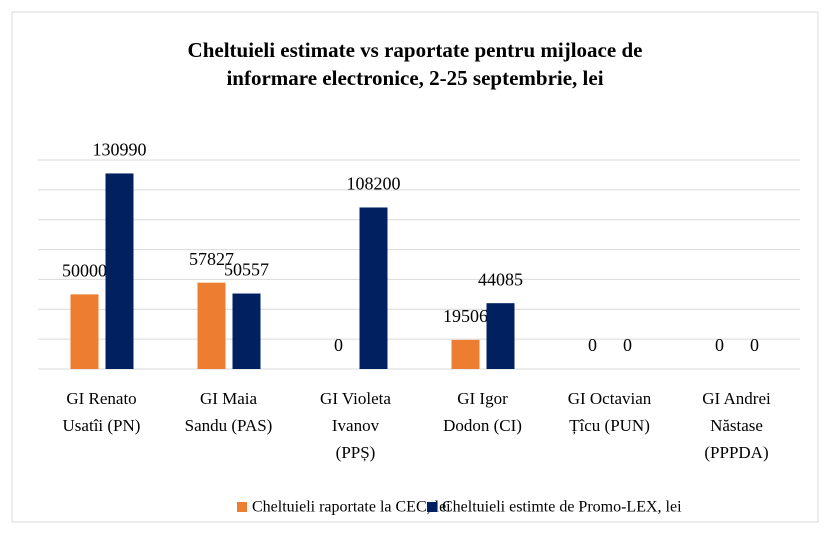 The width and height of the screenshot is (831, 535). What do you see at coordinates (351, 507) in the screenshot?
I see `legend-label: Cheltuieli raportate la CEC, lei` at bounding box center [351, 507].